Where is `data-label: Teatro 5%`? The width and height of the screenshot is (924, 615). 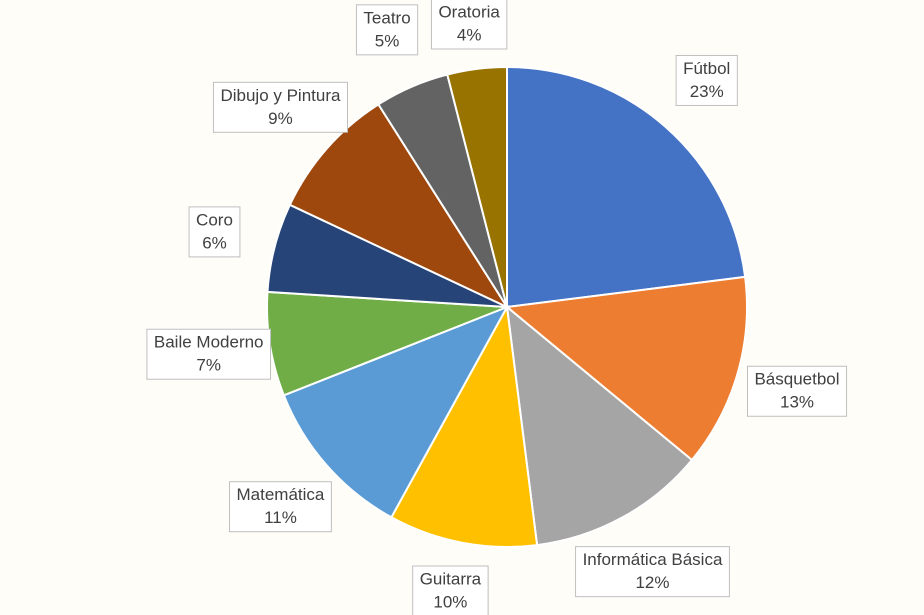 data-label: Teatro 5% is located at coordinates (387, 30).